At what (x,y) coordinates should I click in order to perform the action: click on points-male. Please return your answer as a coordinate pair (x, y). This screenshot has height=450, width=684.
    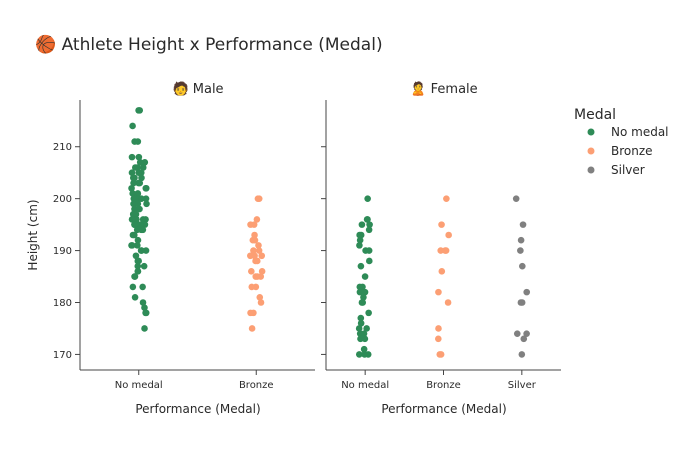
    Looking at the image, I should click on (197, 219).